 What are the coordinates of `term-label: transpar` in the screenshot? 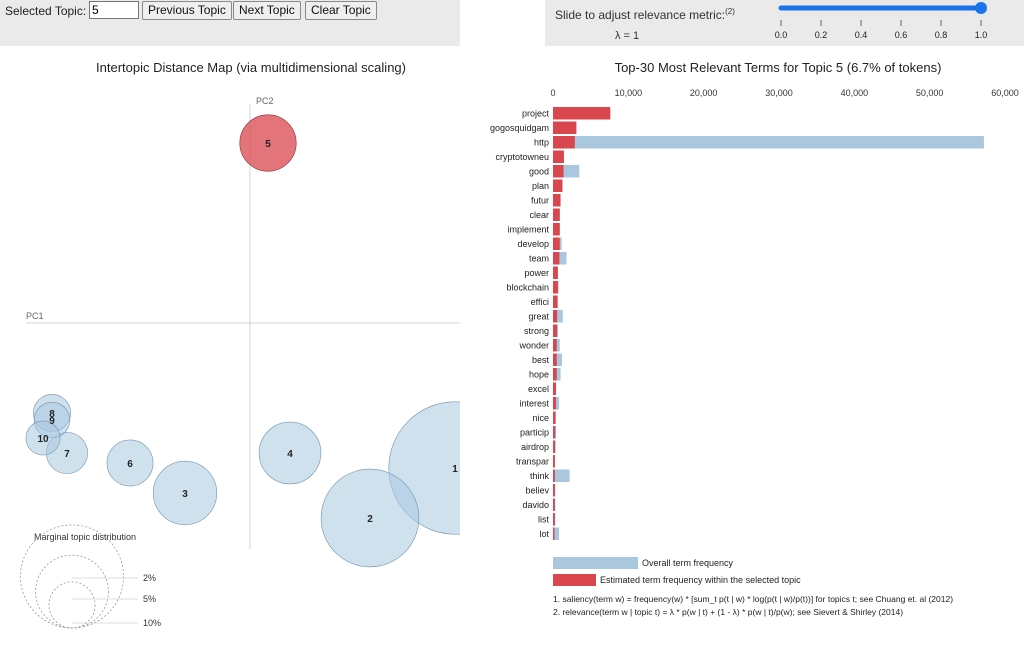 It's located at (532, 462).